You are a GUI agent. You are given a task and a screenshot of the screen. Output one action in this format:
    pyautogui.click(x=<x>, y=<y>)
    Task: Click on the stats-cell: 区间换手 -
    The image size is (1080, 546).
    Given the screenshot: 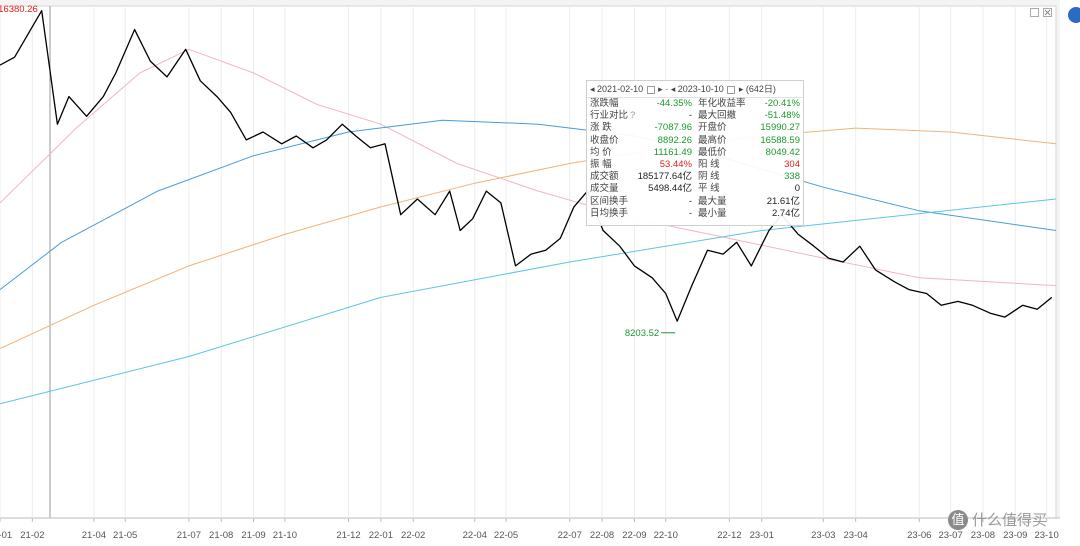 What is the action you would take?
    pyautogui.click(x=641, y=202)
    